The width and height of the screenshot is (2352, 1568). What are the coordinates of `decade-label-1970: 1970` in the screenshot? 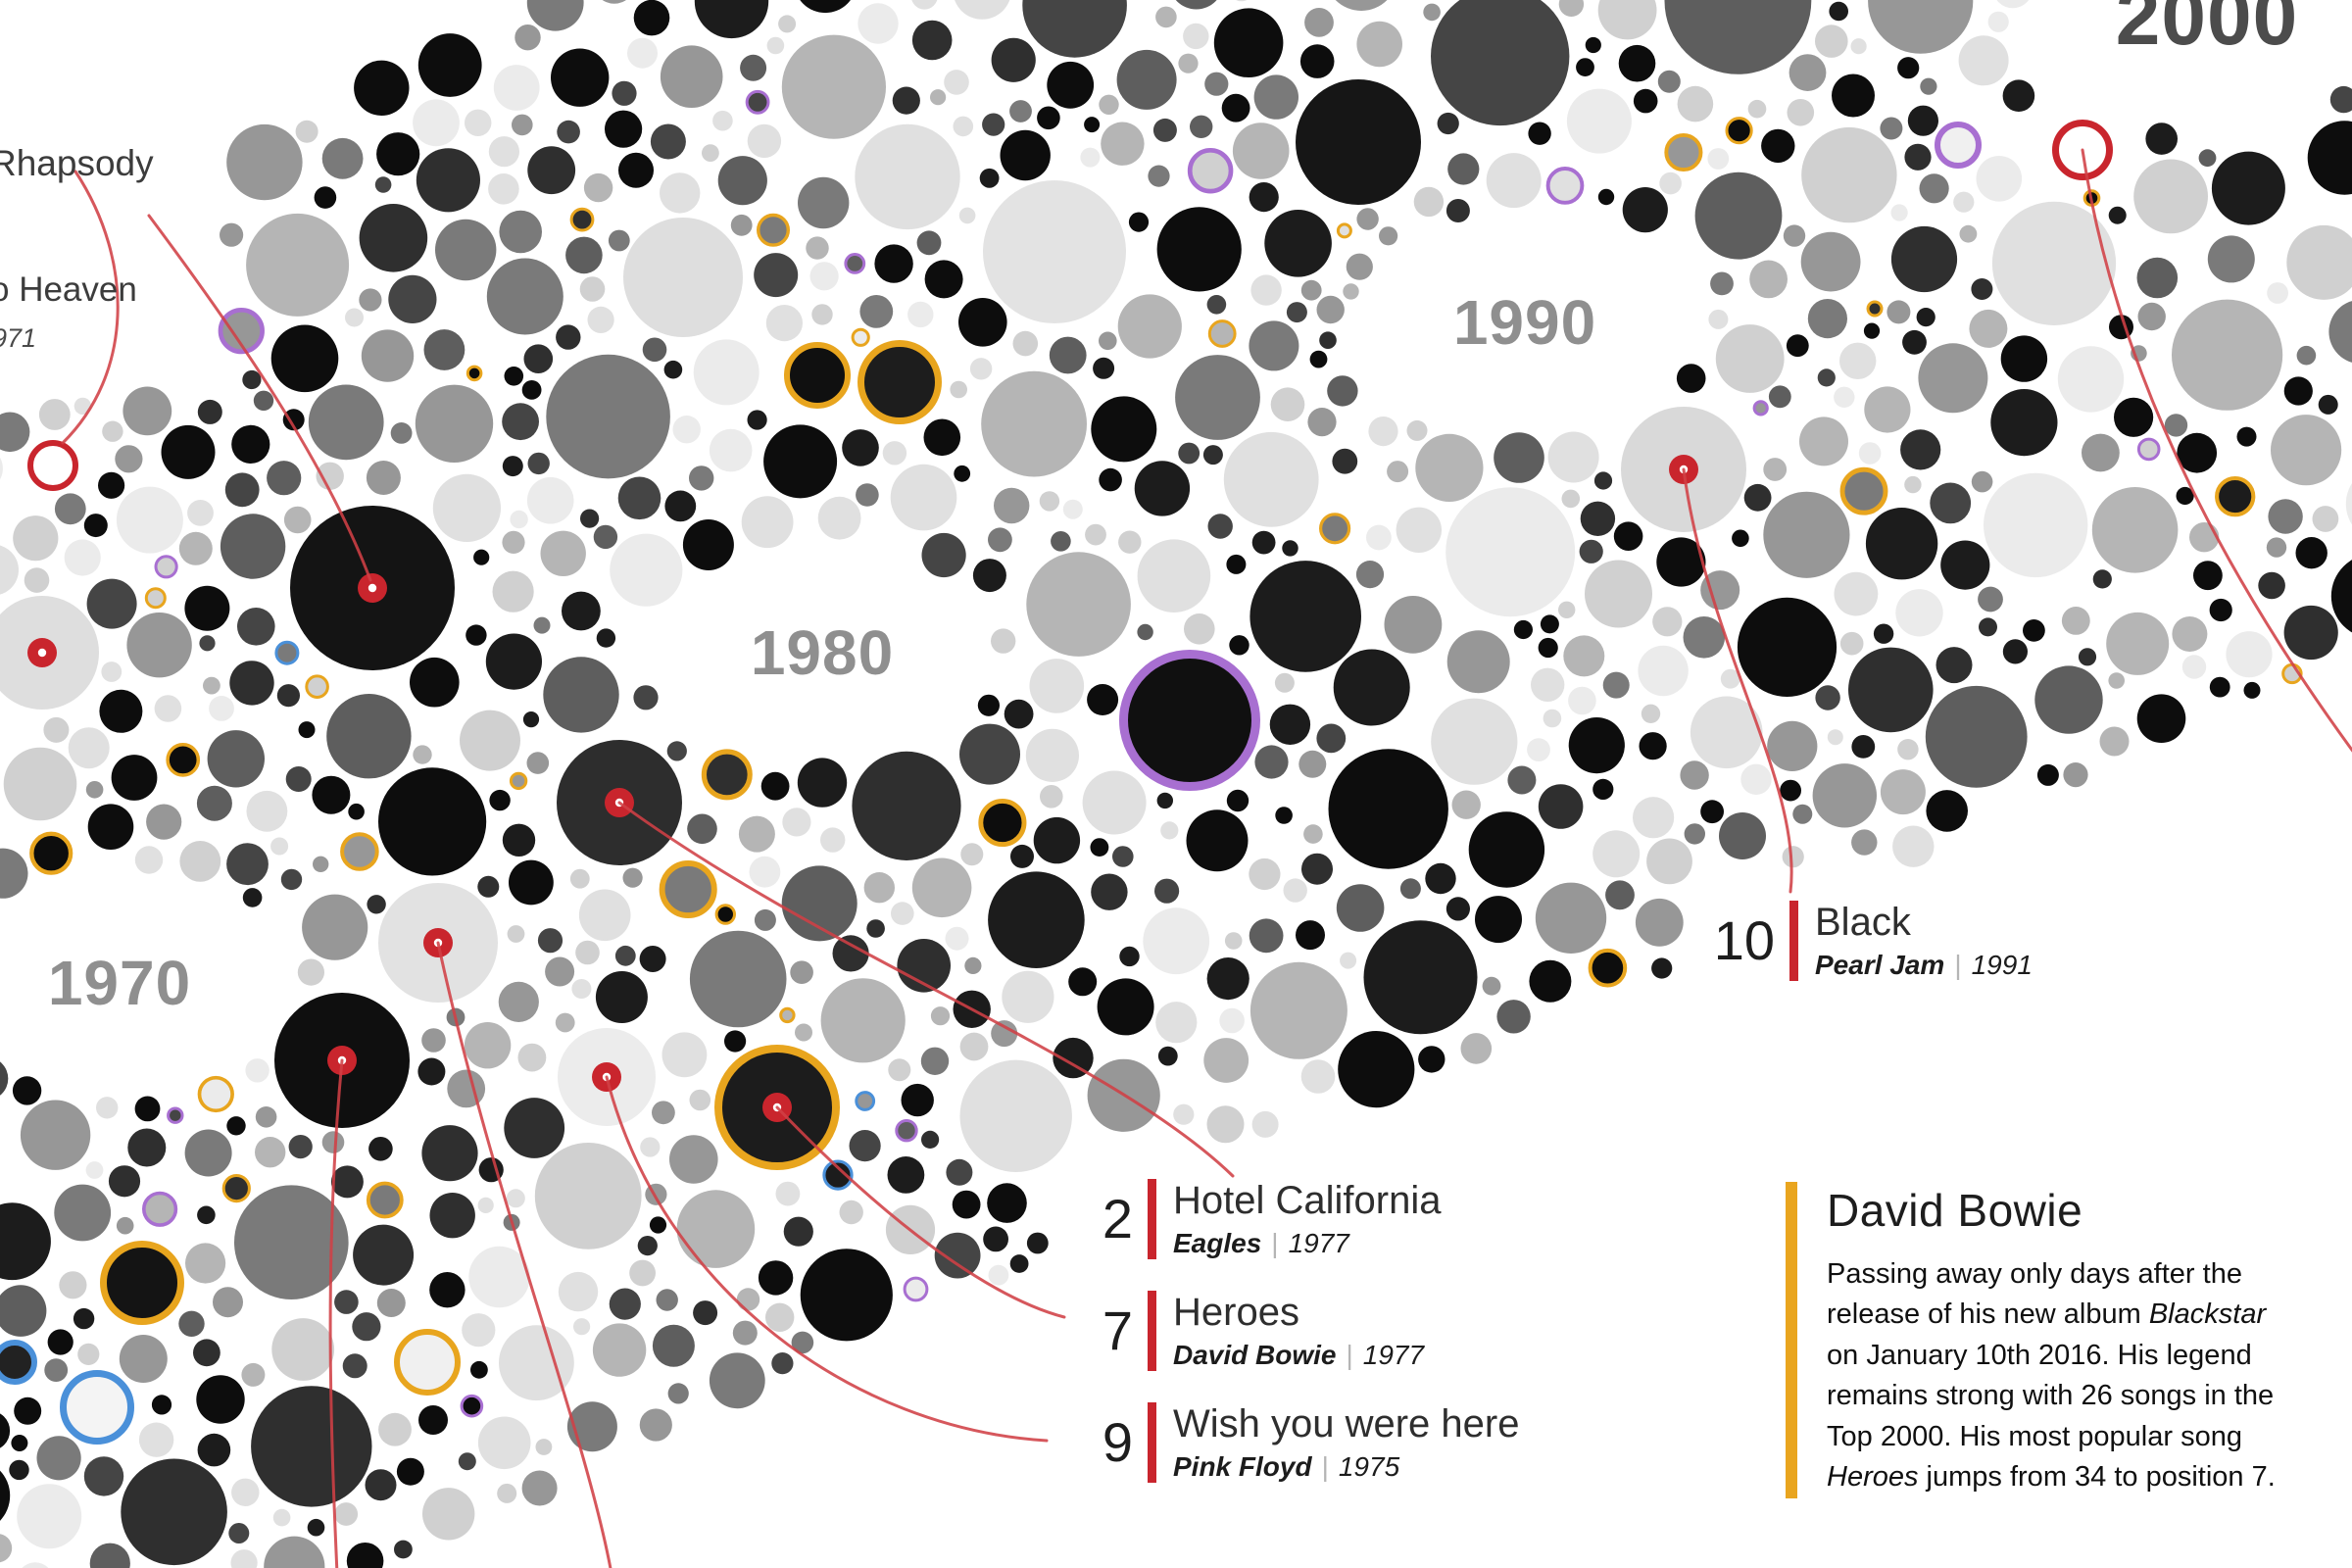 It's located at (119, 983).